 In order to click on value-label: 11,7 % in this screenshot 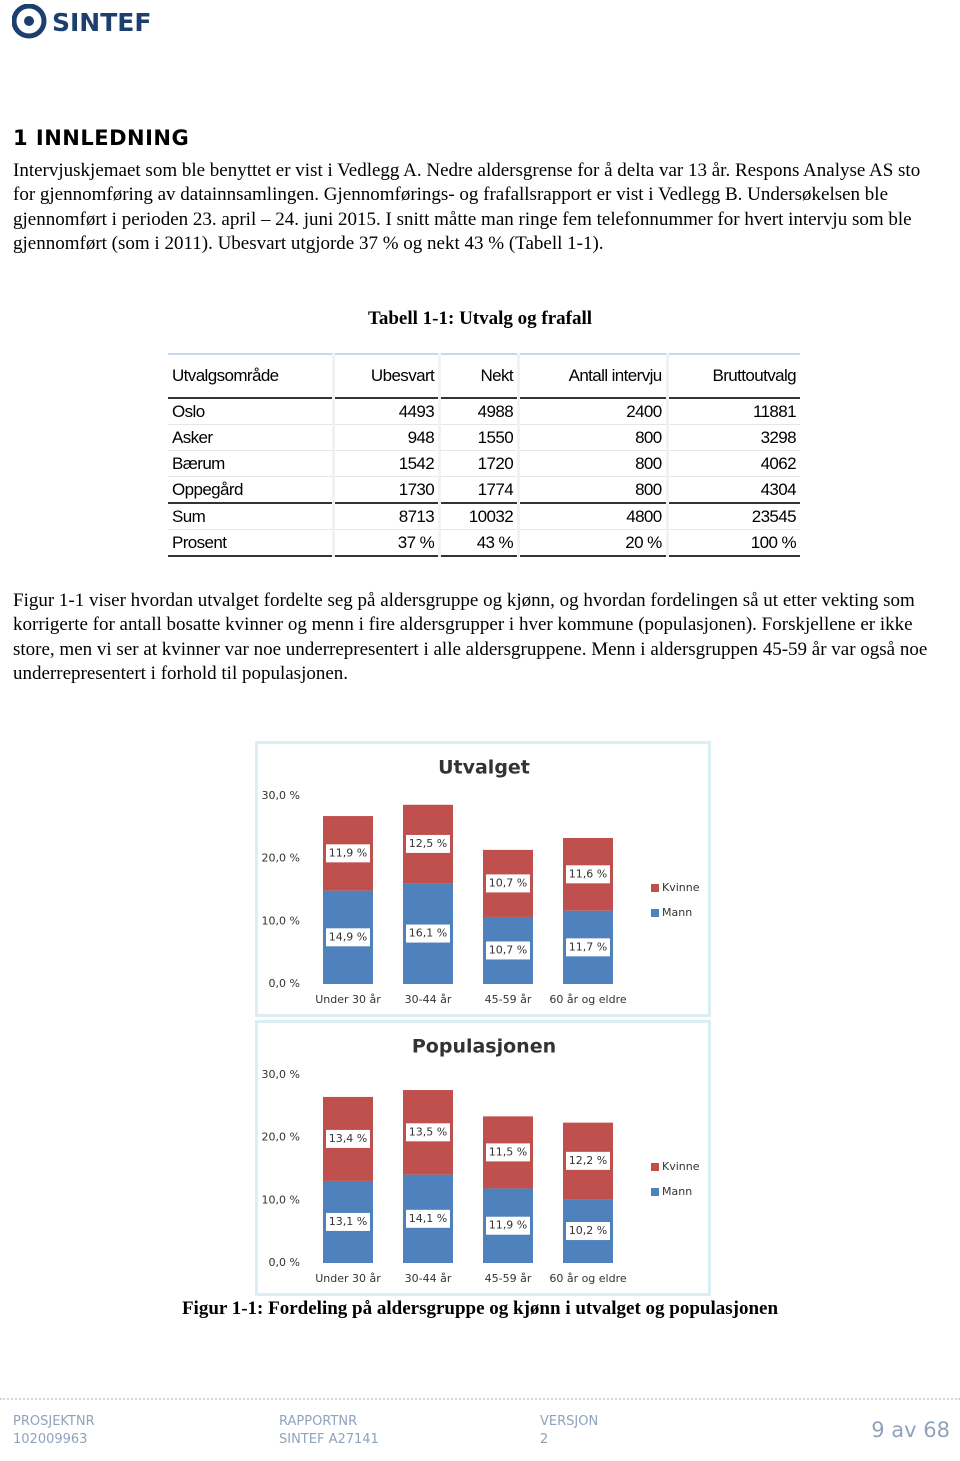, I will do `click(588, 946)`.